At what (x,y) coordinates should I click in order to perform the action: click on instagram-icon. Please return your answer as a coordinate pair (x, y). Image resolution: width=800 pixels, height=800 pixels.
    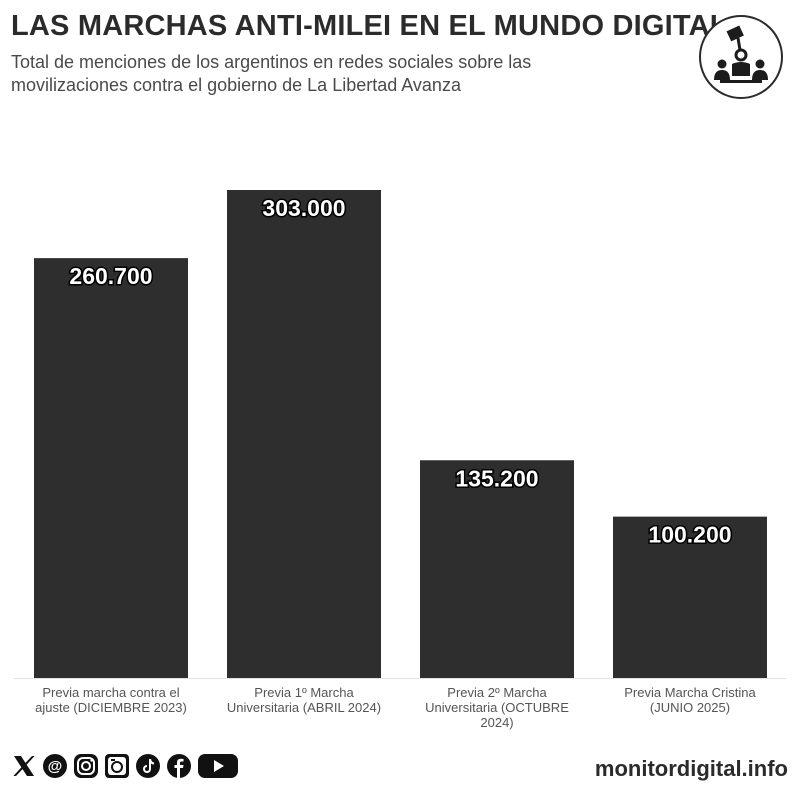
    Looking at the image, I should click on (86, 766).